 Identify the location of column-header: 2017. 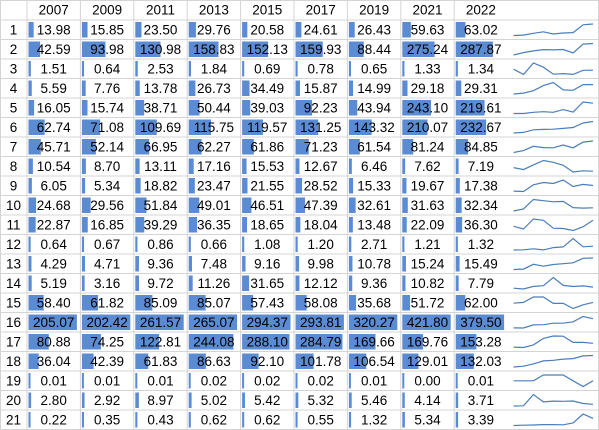
(321, 10).